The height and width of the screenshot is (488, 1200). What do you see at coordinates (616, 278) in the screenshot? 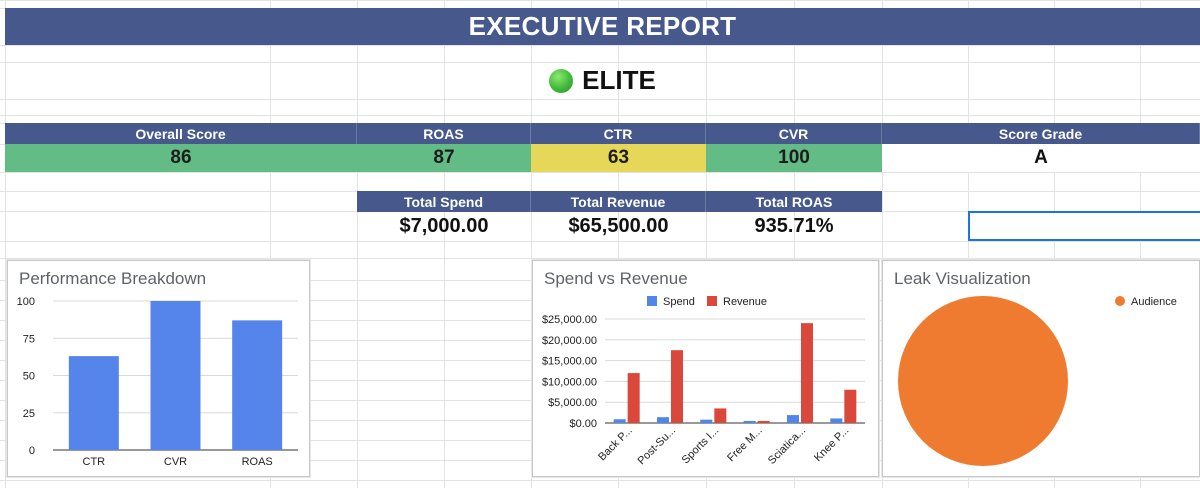
I see `chart-title: Spend vs Revenue` at bounding box center [616, 278].